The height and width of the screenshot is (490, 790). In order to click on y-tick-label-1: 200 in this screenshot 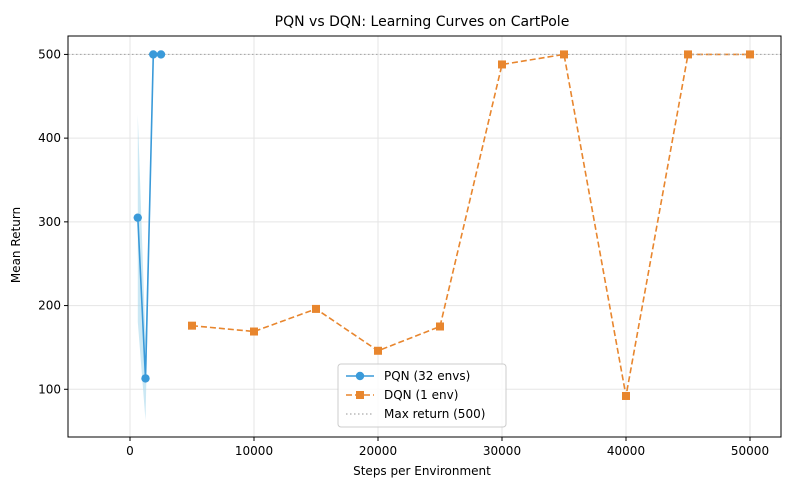, I will do `click(49, 306)`.